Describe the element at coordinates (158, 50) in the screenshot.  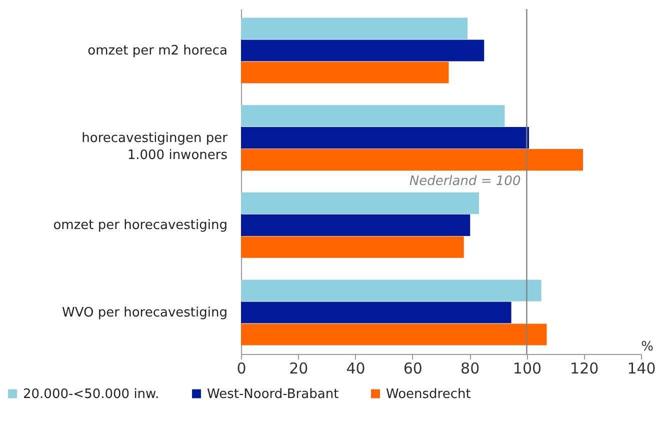
I see `y-tick-label: omzet per m2 horeca` at that location.